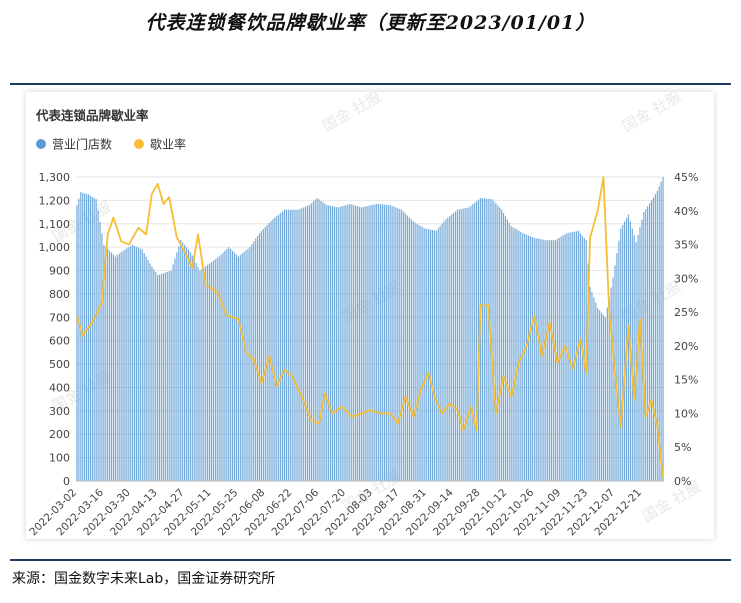 This screenshot has height=603, width=741. I want to click on watermark-text: 国金 社服, so click(651, 113).